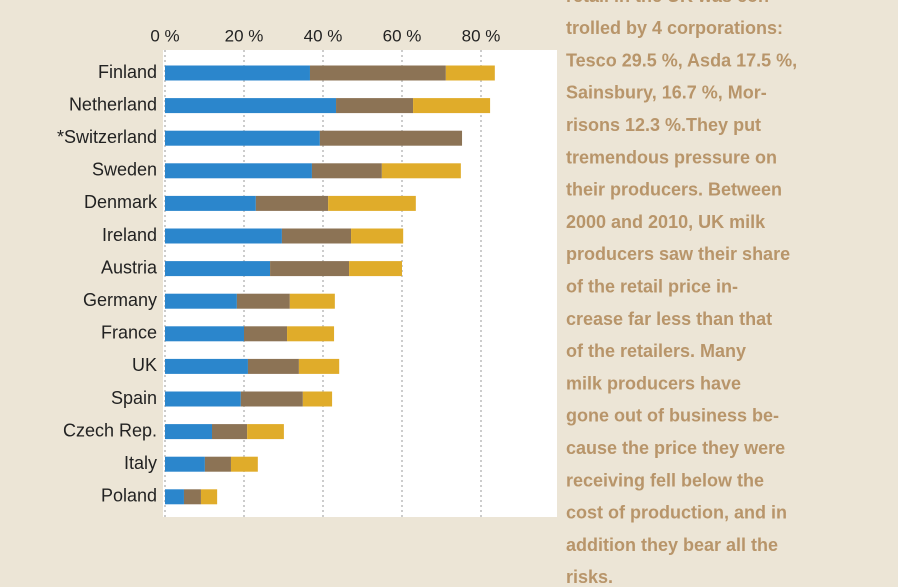 The width and height of the screenshot is (898, 587). What do you see at coordinates (669, 319) in the screenshot?
I see `aside-text-line: crease far less than that` at bounding box center [669, 319].